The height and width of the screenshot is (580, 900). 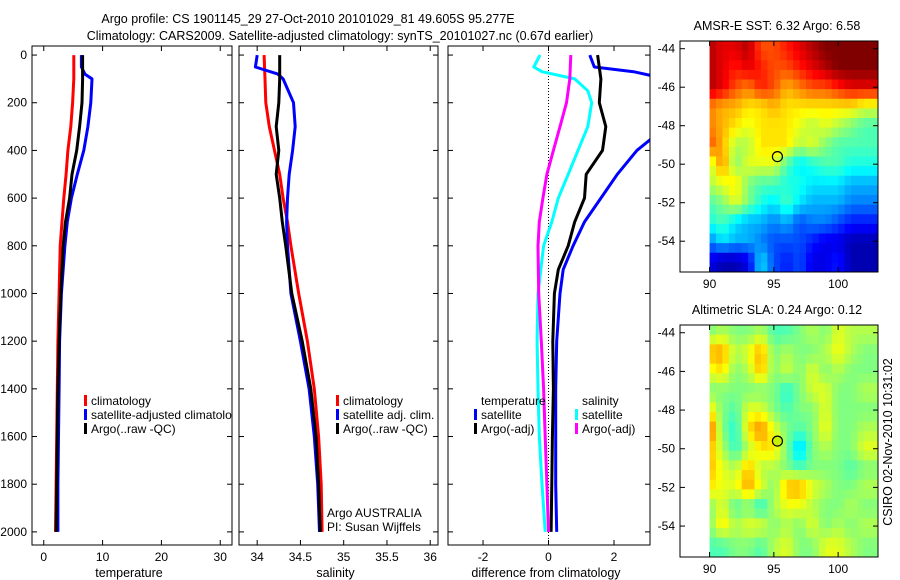 What do you see at coordinates (221, 557) in the screenshot?
I see `x-tick-label: 30` at bounding box center [221, 557].